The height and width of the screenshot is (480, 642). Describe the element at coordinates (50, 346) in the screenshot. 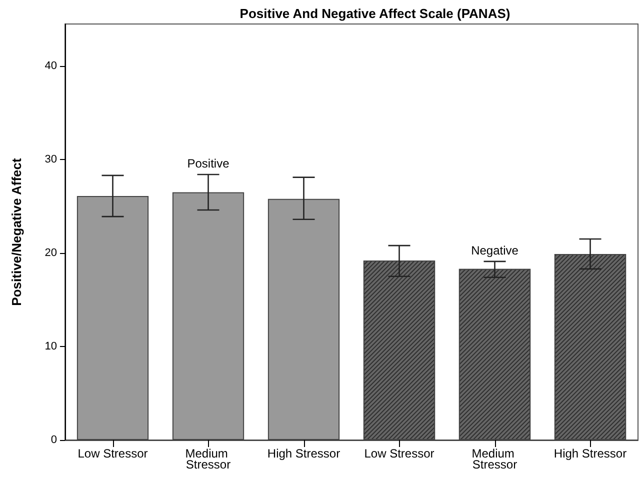

I see `y-tick-label: 10` at that location.